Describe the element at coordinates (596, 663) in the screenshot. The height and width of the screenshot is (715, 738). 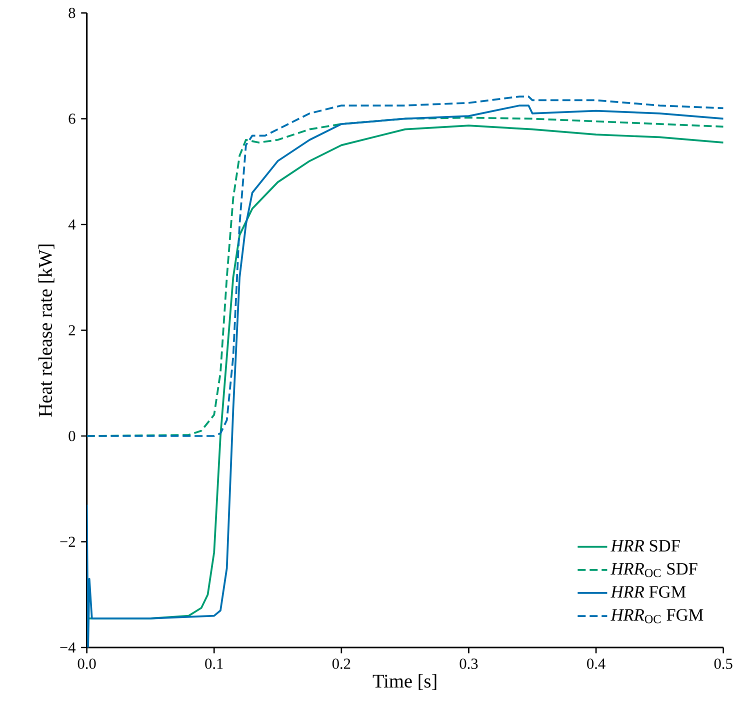
I see `x-tick-label: 0.4` at that location.